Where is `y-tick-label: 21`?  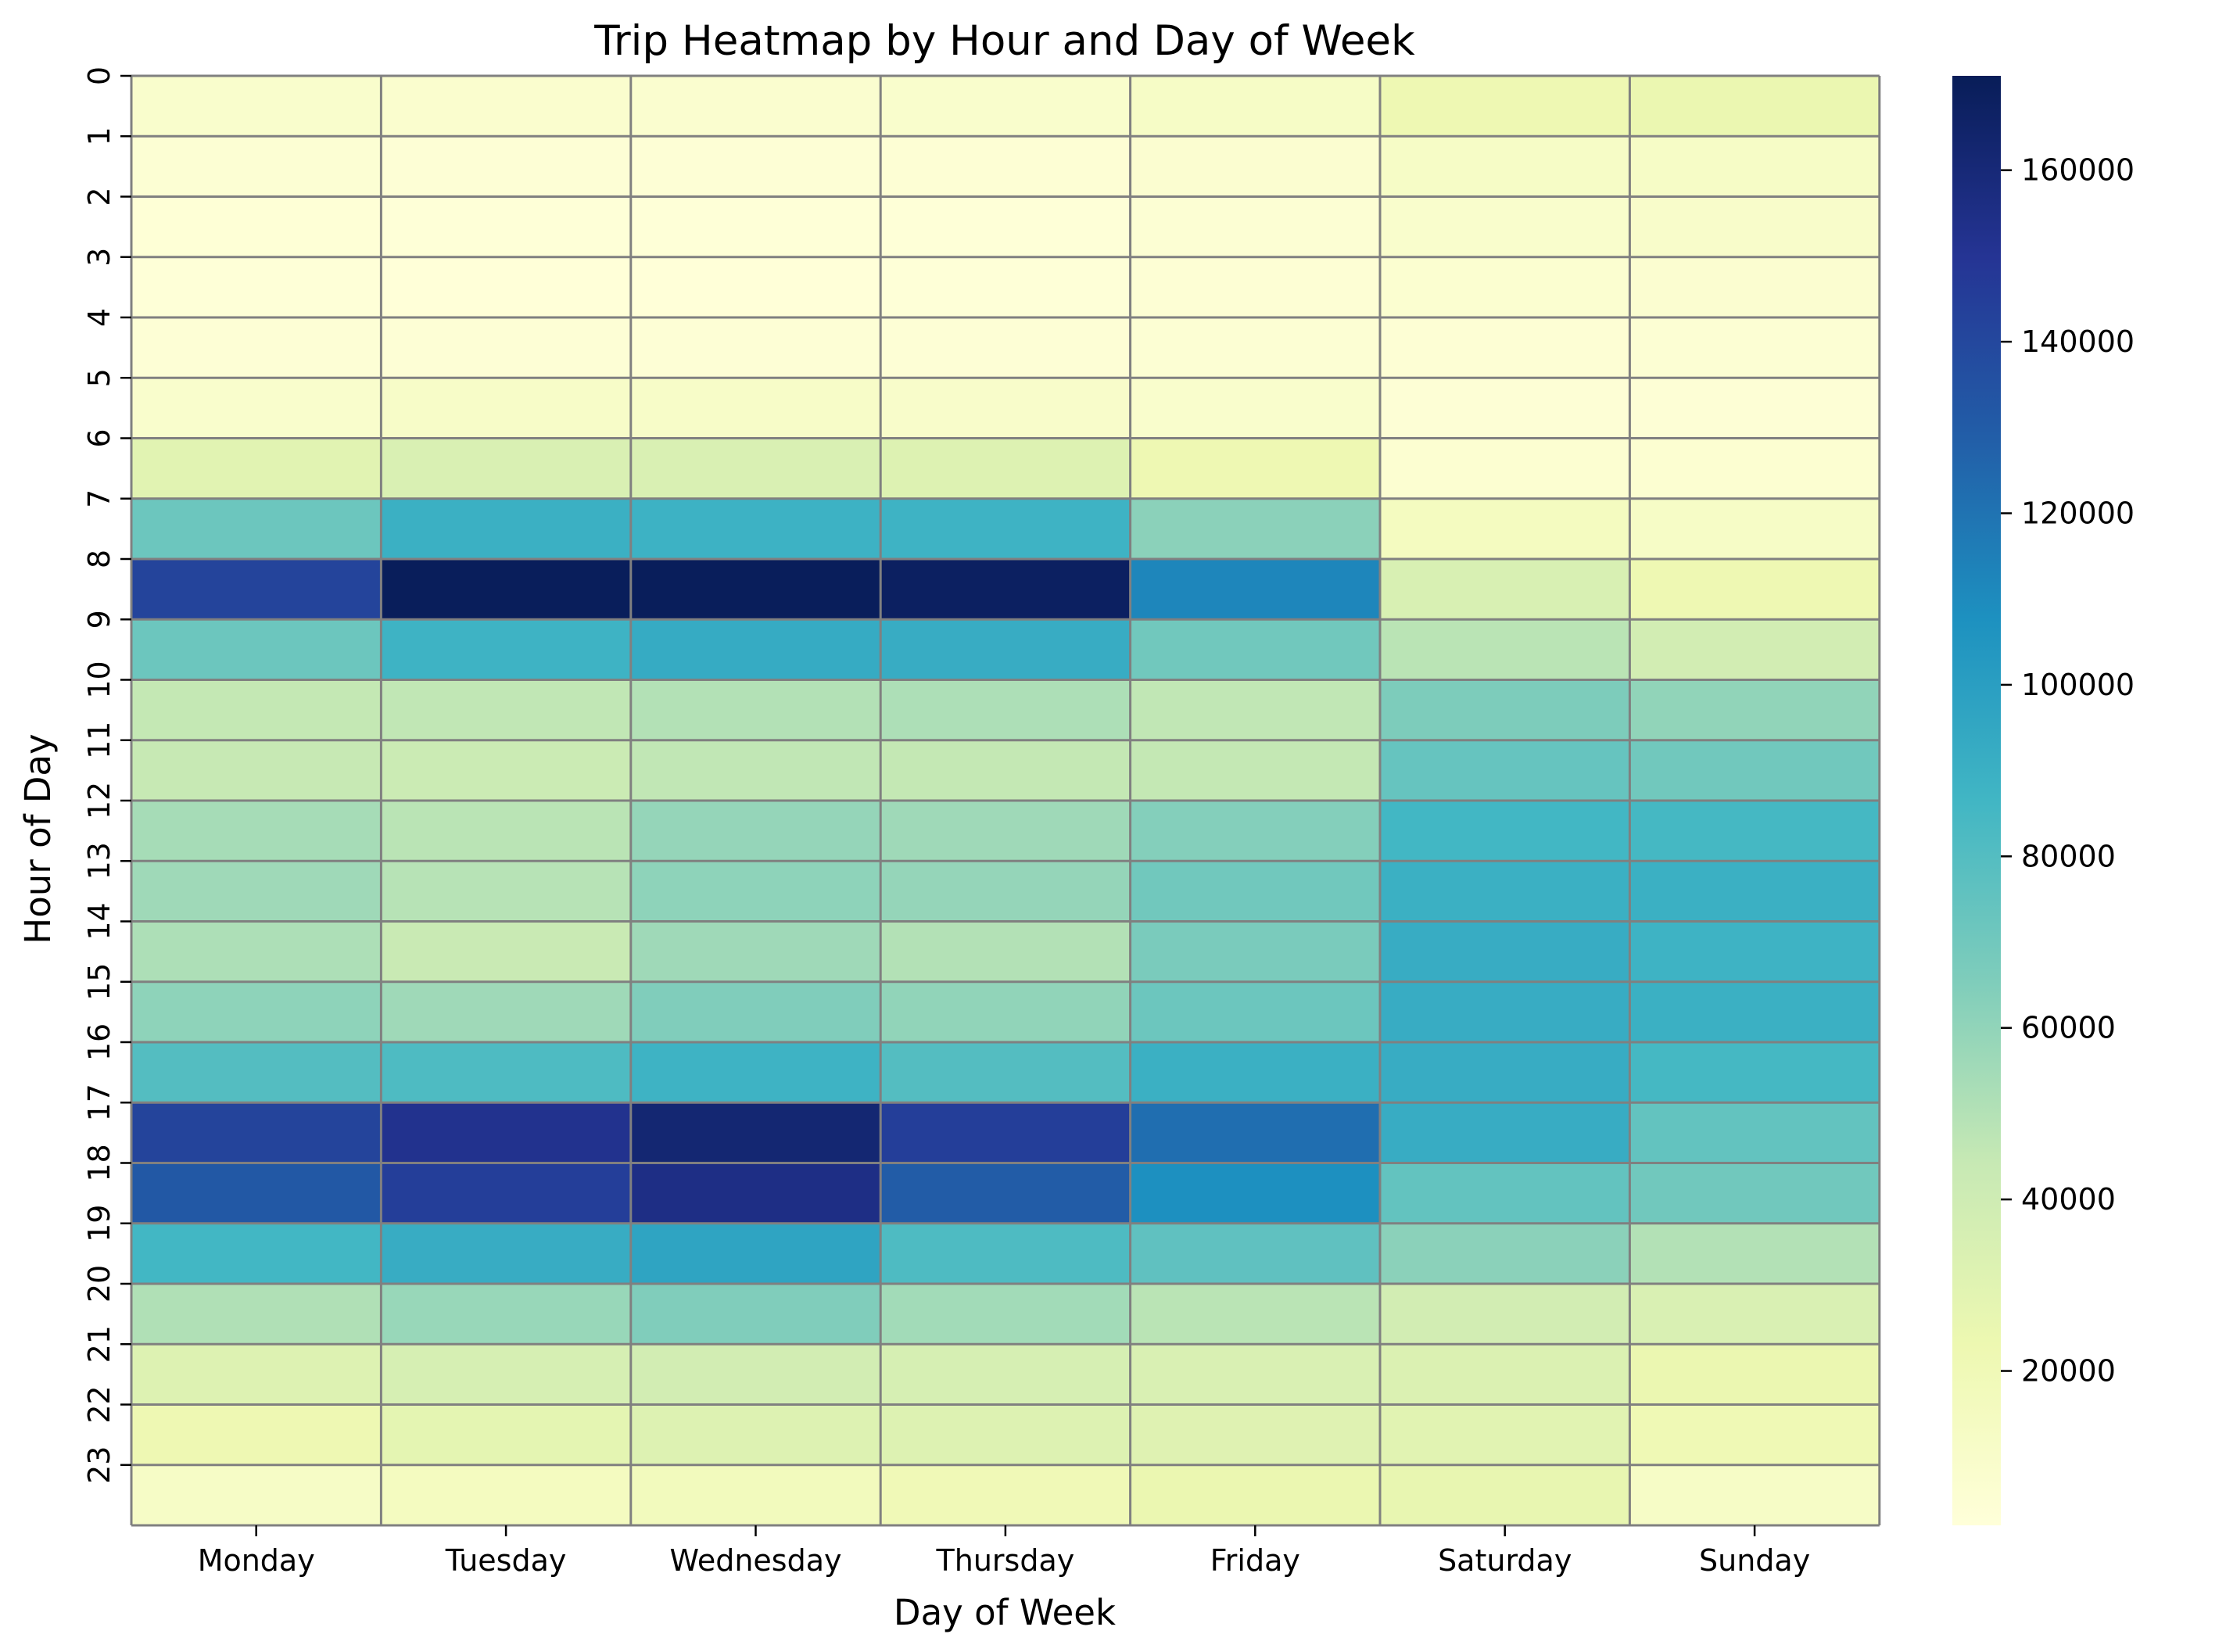
y-tick-label: 21 is located at coordinates (99, 1344).